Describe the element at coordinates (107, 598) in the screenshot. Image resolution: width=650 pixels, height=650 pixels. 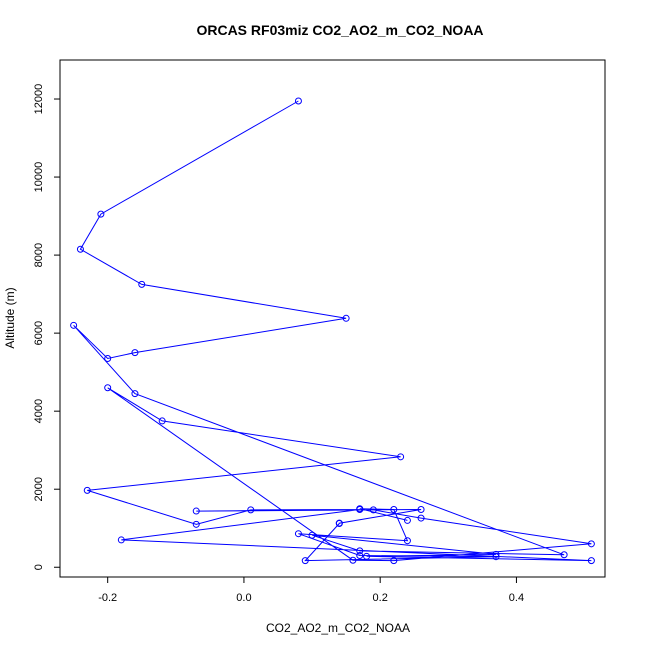
I see `x-tick-label: -0.2` at that location.